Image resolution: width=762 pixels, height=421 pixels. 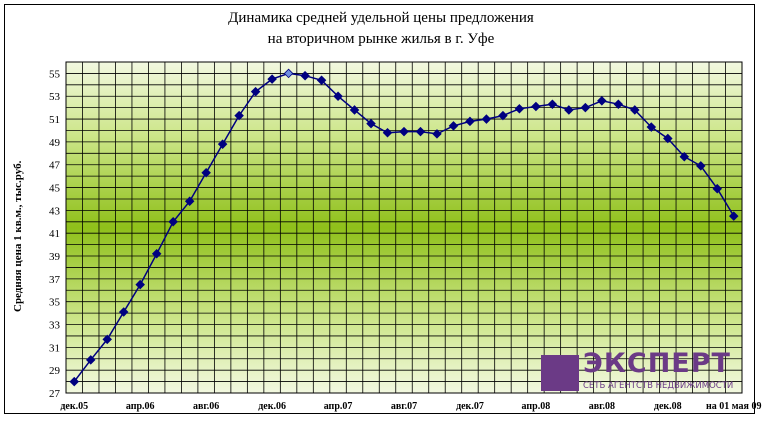 I want to click on x-tick-label: на 01 мая 09, so click(x=733, y=406).